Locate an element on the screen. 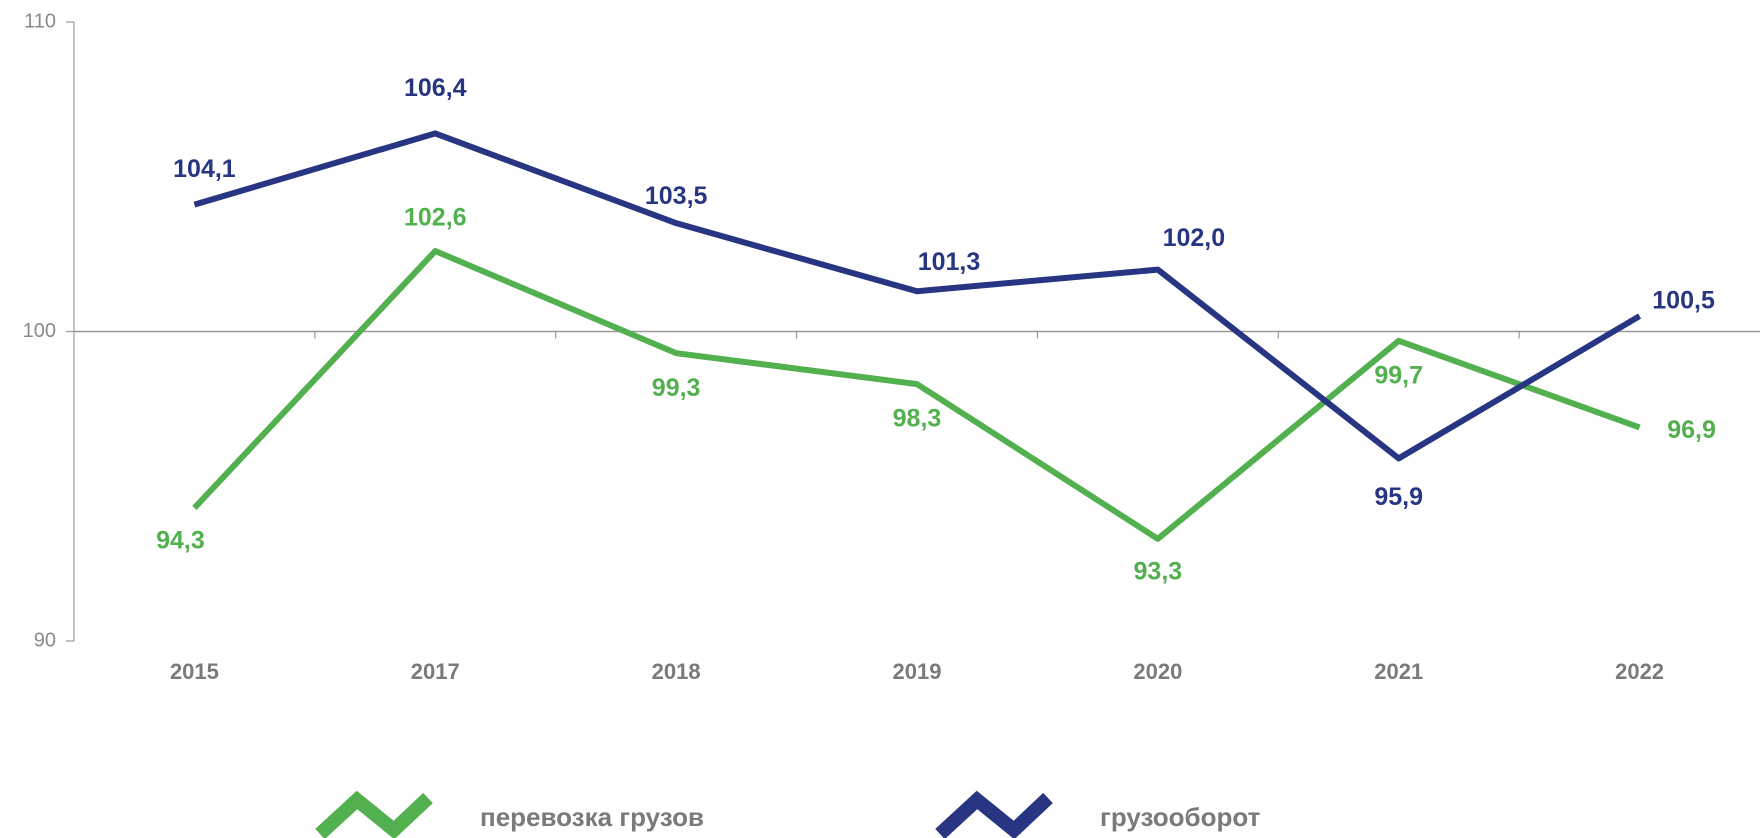 The image size is (1760, 838). data-label: 106,4 is located at coordinates (435, 88).